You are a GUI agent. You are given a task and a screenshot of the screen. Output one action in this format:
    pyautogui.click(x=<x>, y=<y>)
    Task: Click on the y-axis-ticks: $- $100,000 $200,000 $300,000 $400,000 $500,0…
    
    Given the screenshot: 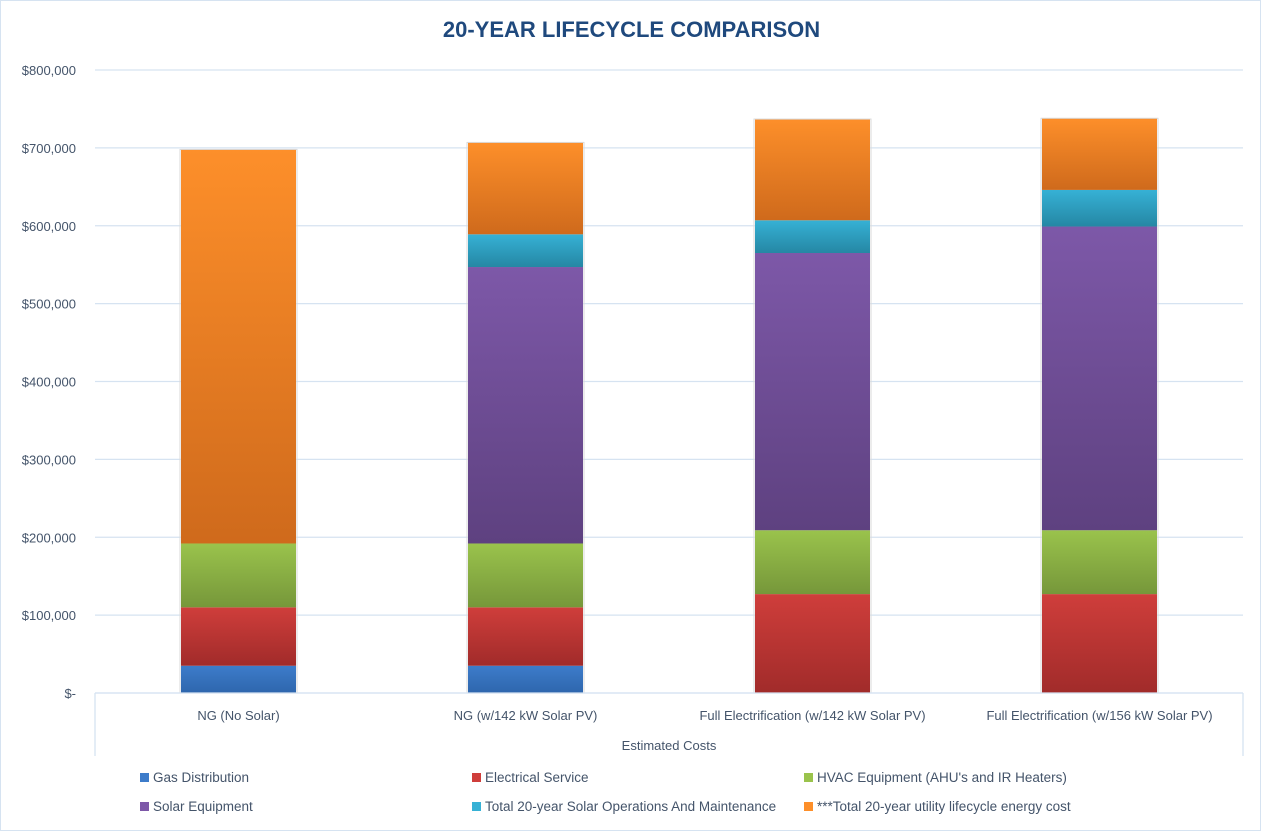 What is the action you would take?
    pyautogui.click(x=49, y=382)
    